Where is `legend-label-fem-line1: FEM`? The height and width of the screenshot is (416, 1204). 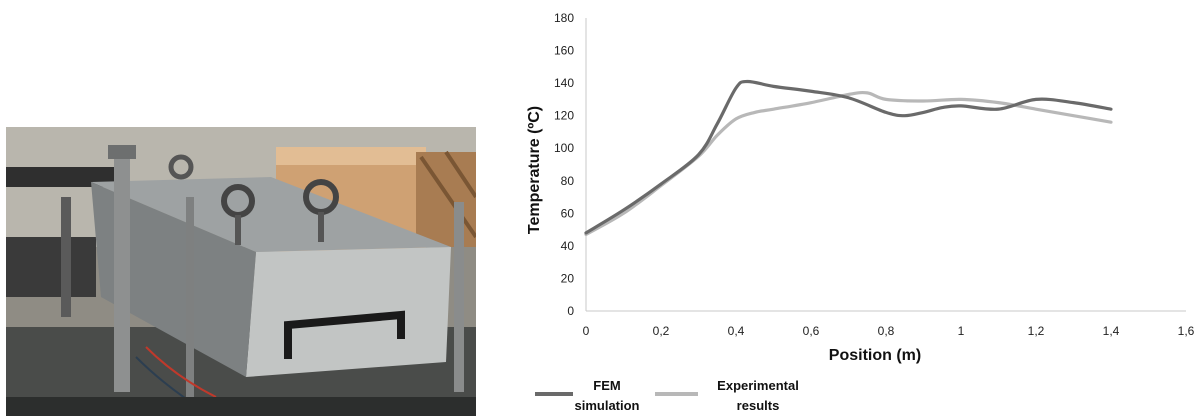 legend-label-fem-line1: FEM is located at coordinates (606, 385).